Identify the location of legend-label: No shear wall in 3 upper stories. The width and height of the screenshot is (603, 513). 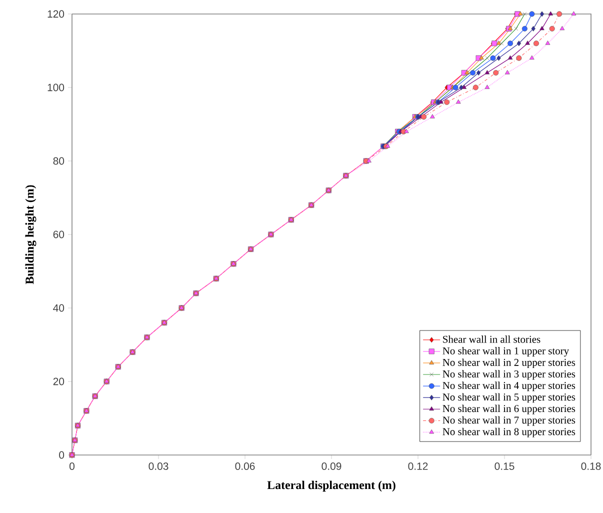
(509, 375).